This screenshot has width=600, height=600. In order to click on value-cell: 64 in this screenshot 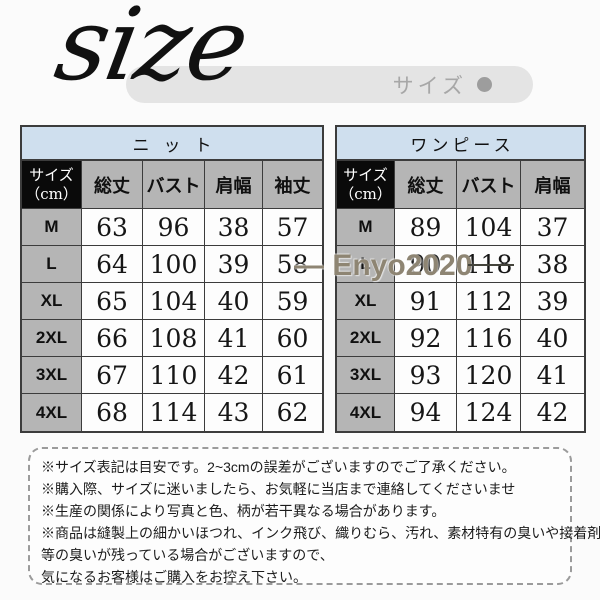, I will do `click(112, 264)`.